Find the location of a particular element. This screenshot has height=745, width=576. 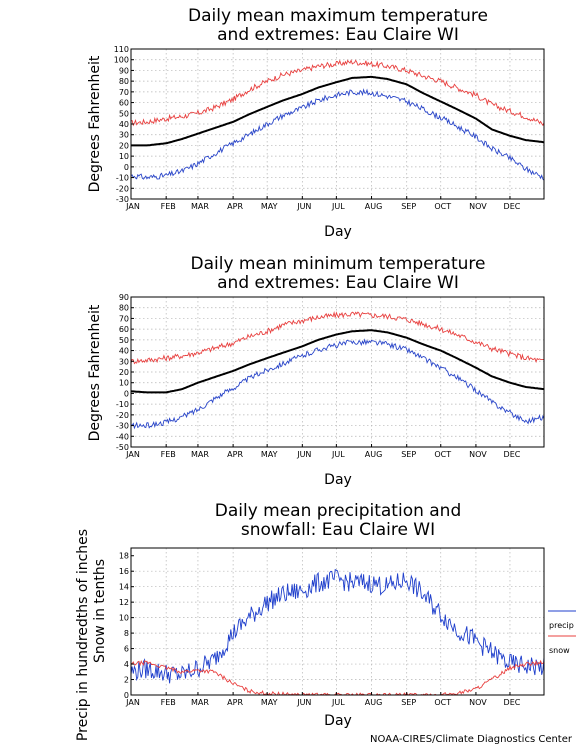

y-tick-label: 110 is located at coordinates (121, 49).